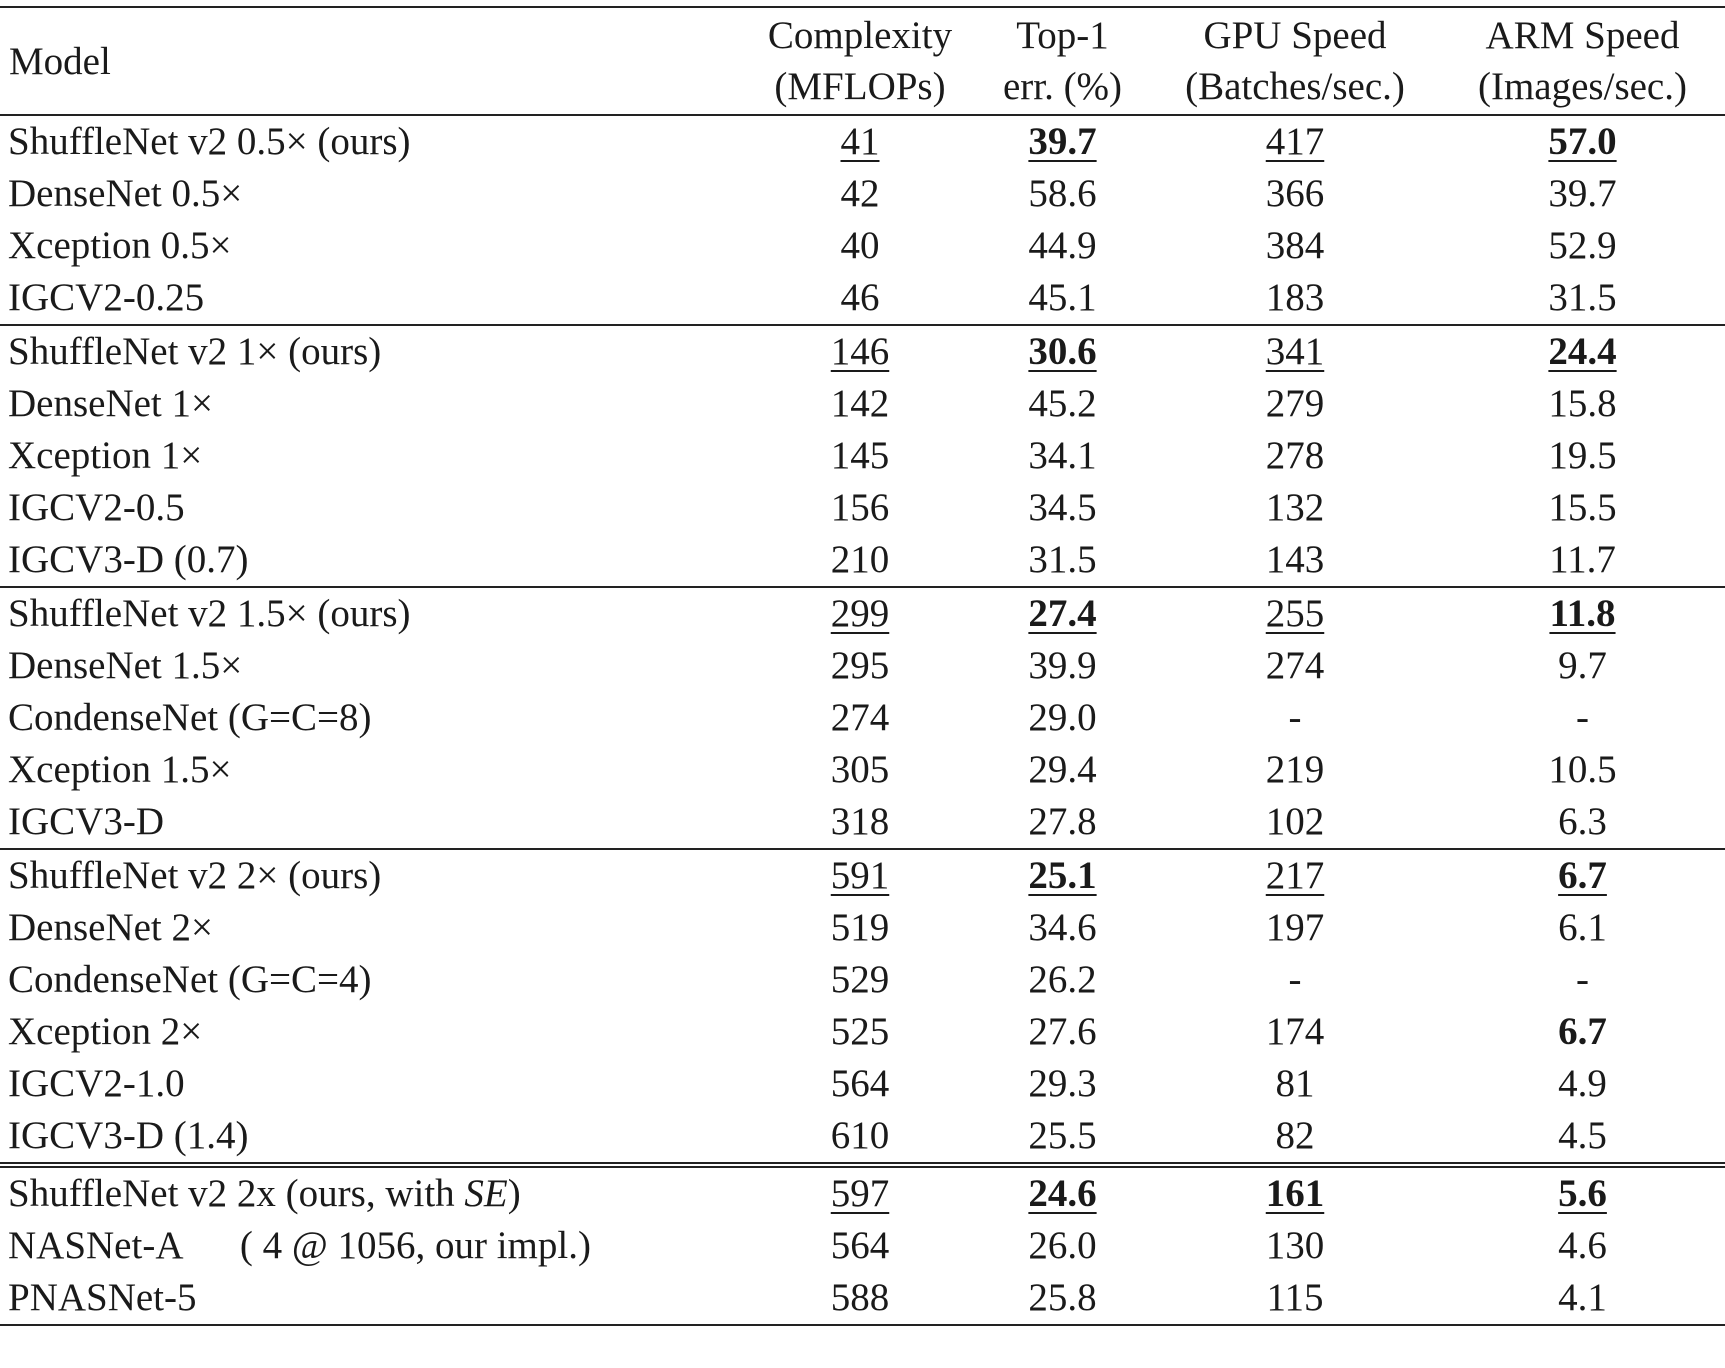  I want to click on model-cell: Xception 0.5×, so click(372, 246).